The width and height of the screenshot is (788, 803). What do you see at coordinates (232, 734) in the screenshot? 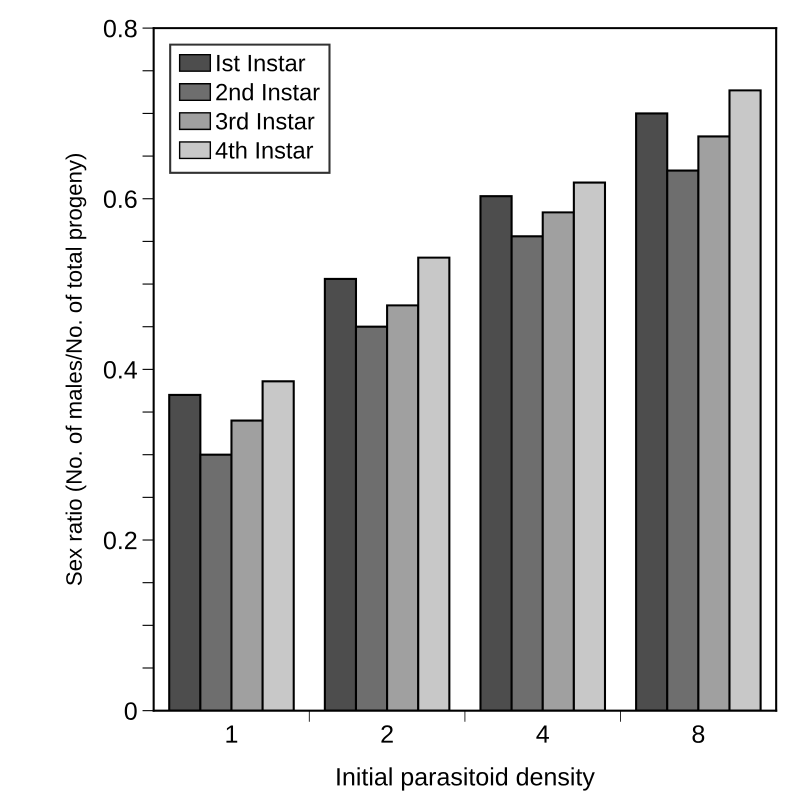
I see `x-tick-label: 1` at bounding box center [232, 734].